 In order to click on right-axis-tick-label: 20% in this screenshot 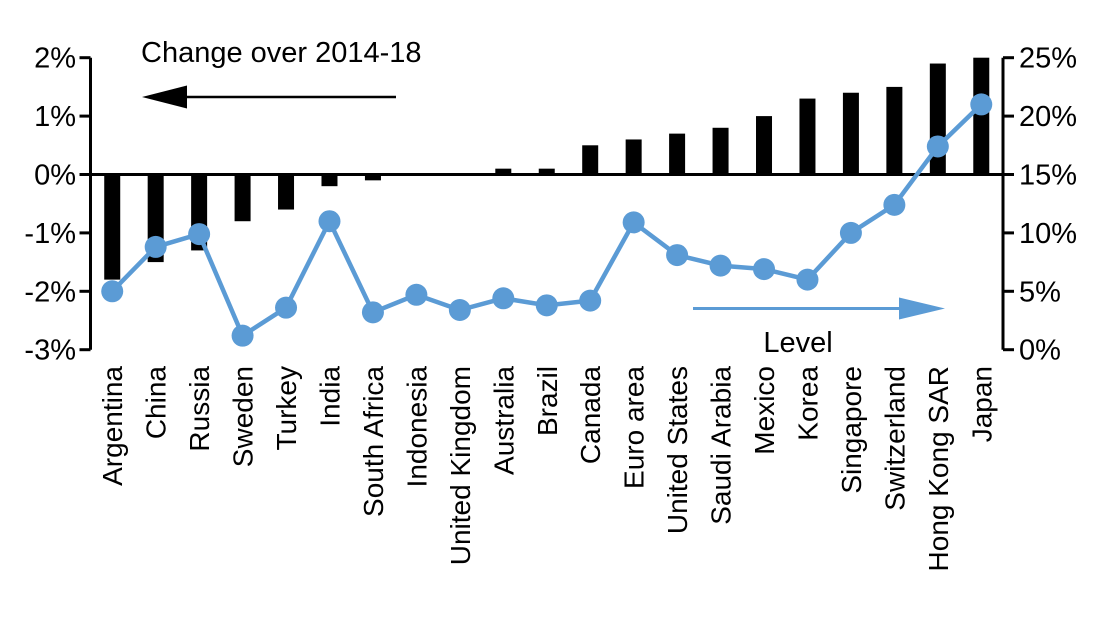, I will do `click(1048, 117)`.